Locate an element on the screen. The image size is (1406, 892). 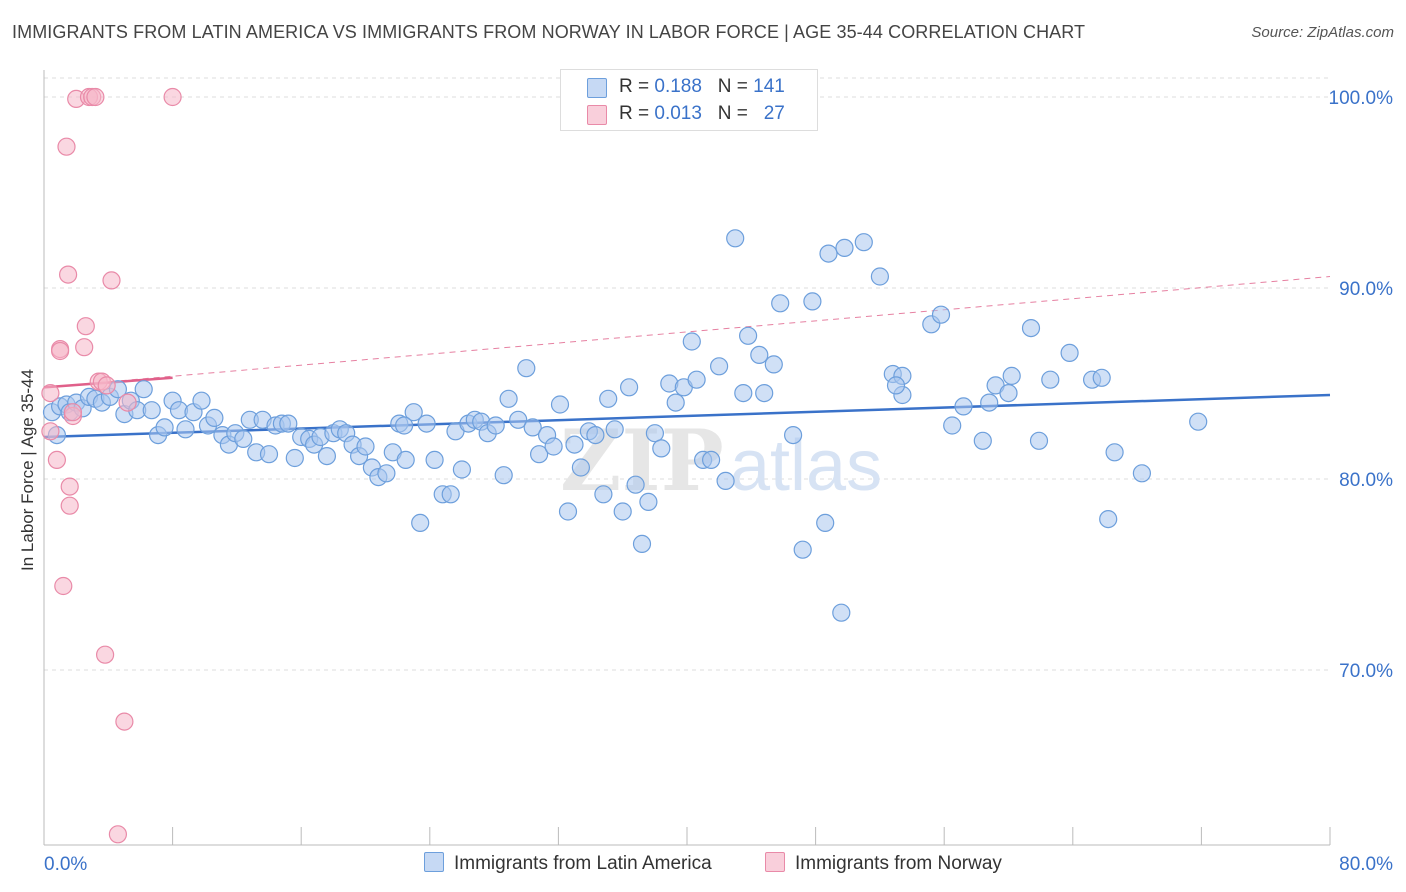
bottom-legend-label-latin: Immigrants from Latin America is located at coordinates (583, 863).